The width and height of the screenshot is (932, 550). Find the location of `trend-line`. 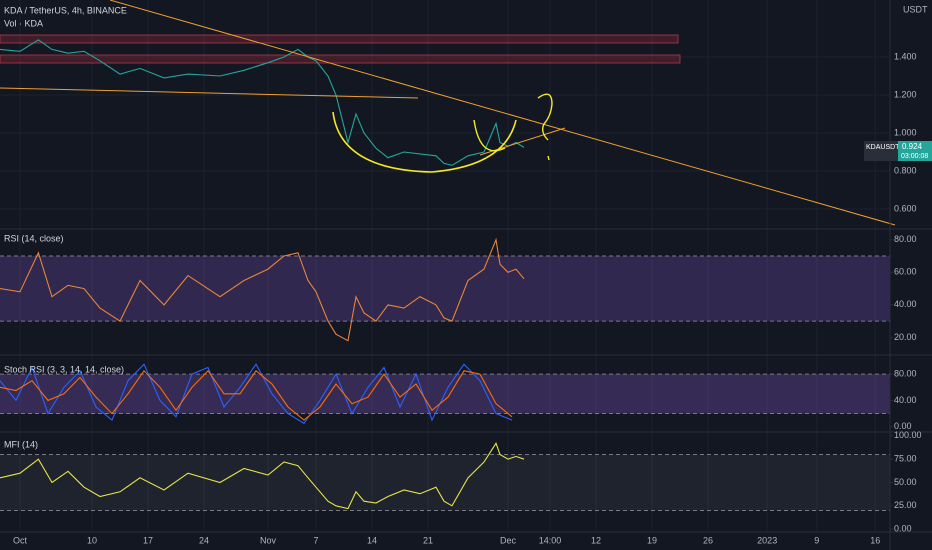

trend-line is located at coordinates (209, 93).